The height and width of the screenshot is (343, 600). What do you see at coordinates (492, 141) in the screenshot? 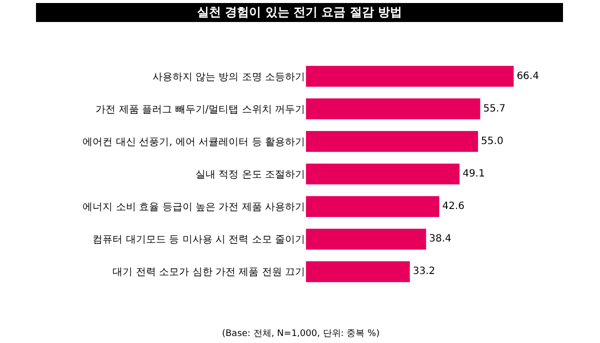
I see `data-label: 55.0` at bounding box center [492, 141].